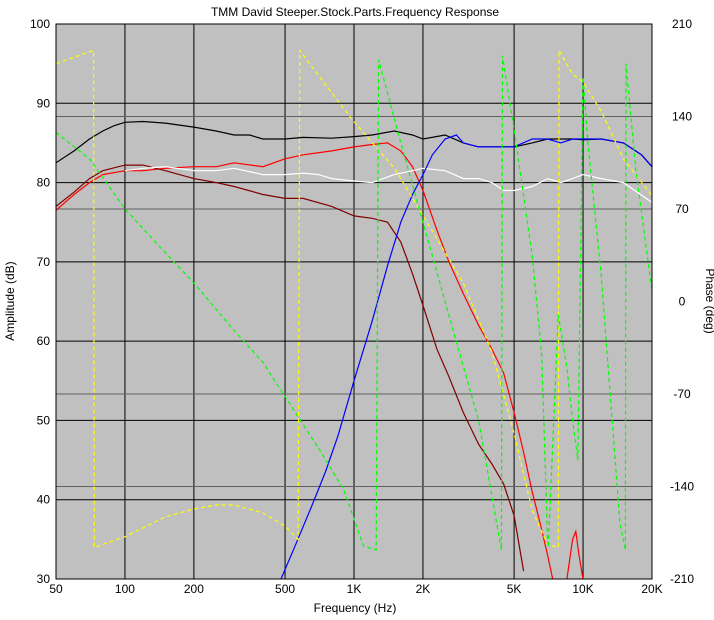 This screenshot has height=620, width=714. I want to click on y-tick-label: 30, so click(44, 579).